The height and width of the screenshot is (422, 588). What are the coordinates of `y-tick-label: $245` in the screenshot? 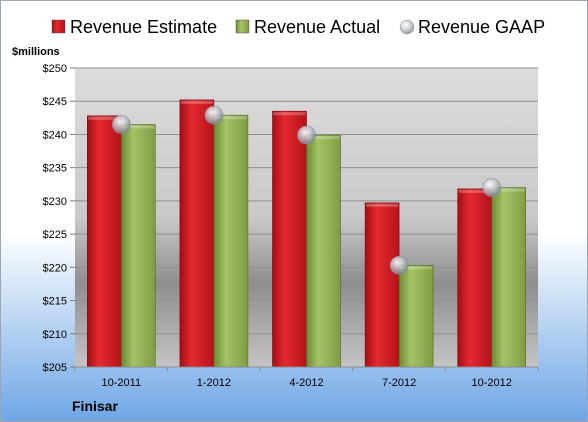 It's located at (55, 102).